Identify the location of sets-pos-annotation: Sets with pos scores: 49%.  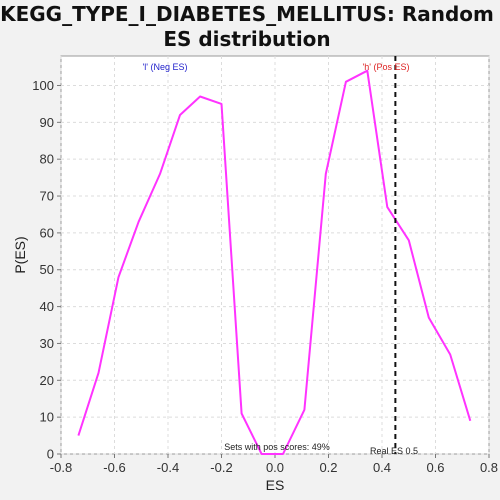
(277, 447).